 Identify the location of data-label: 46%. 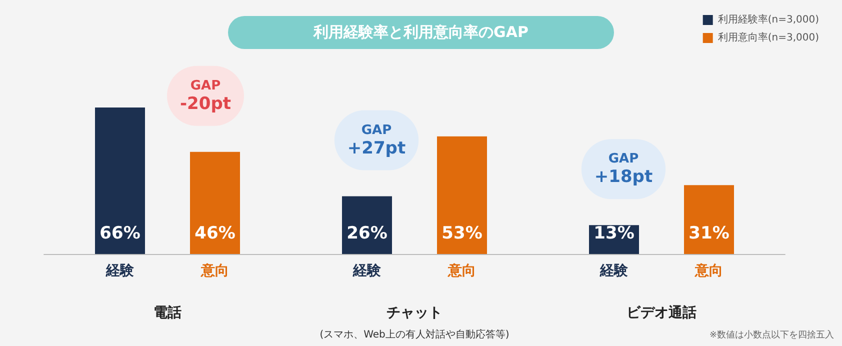
(215, 234).